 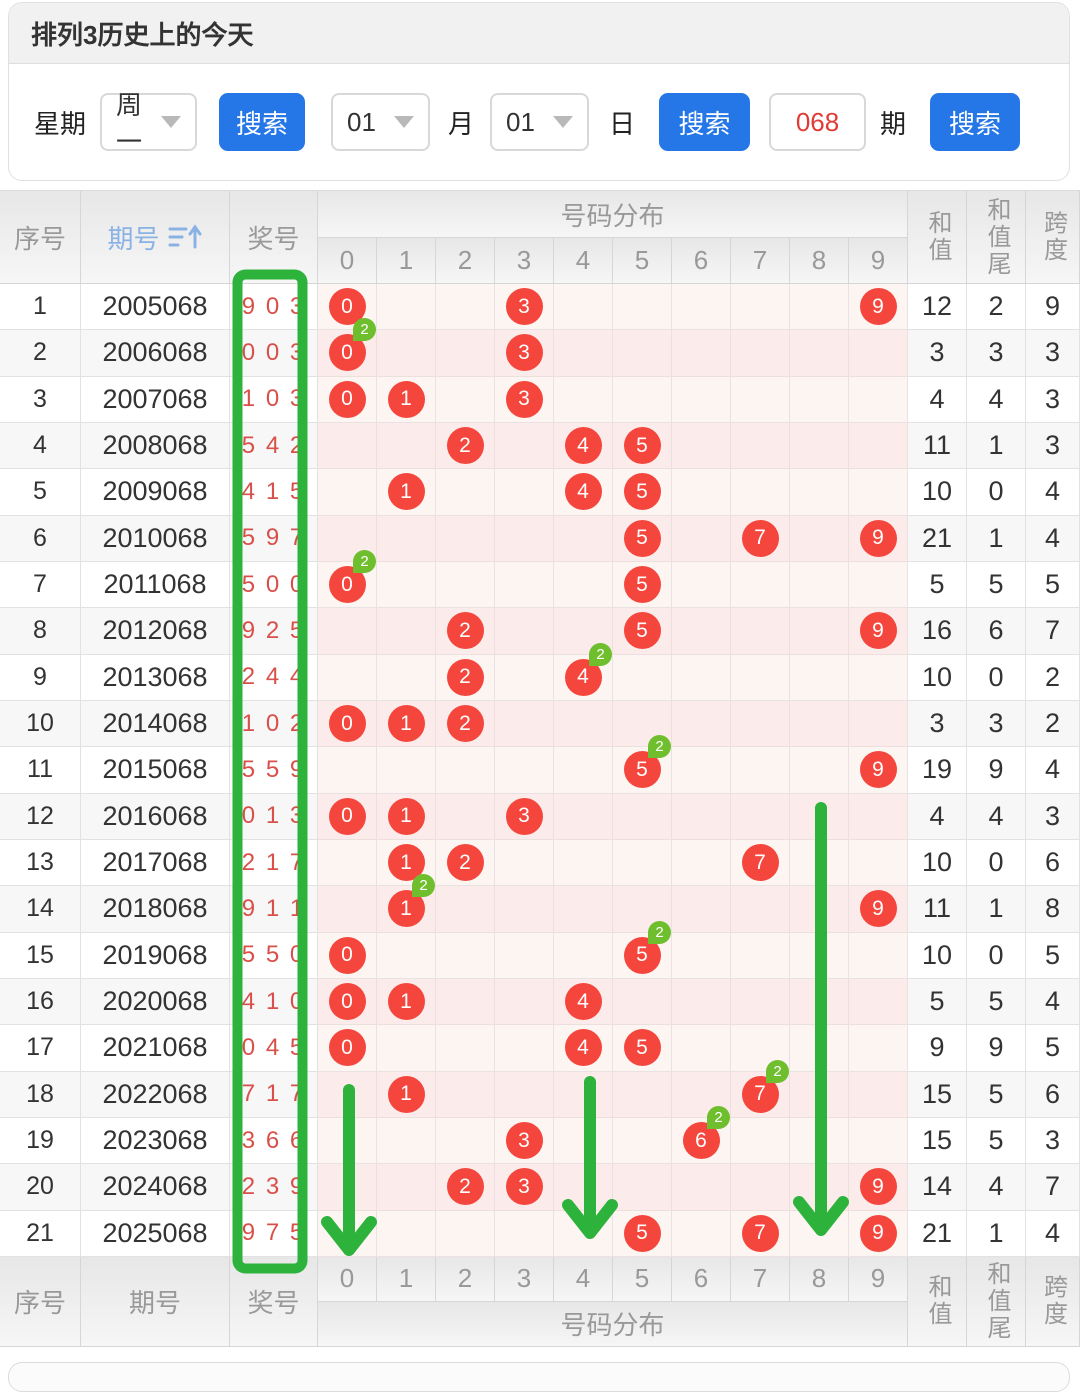 I want to click on week-search-button: 搜索, so click(x=262, y=122).